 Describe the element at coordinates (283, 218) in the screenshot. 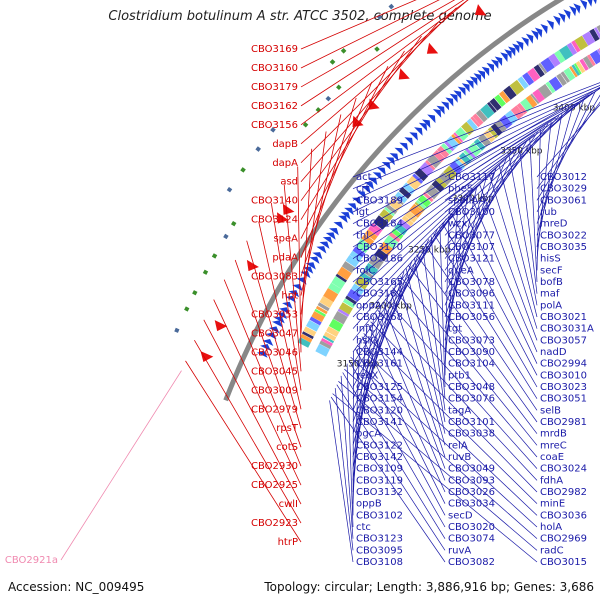

I see `reverse-gene-arrow` at that location.